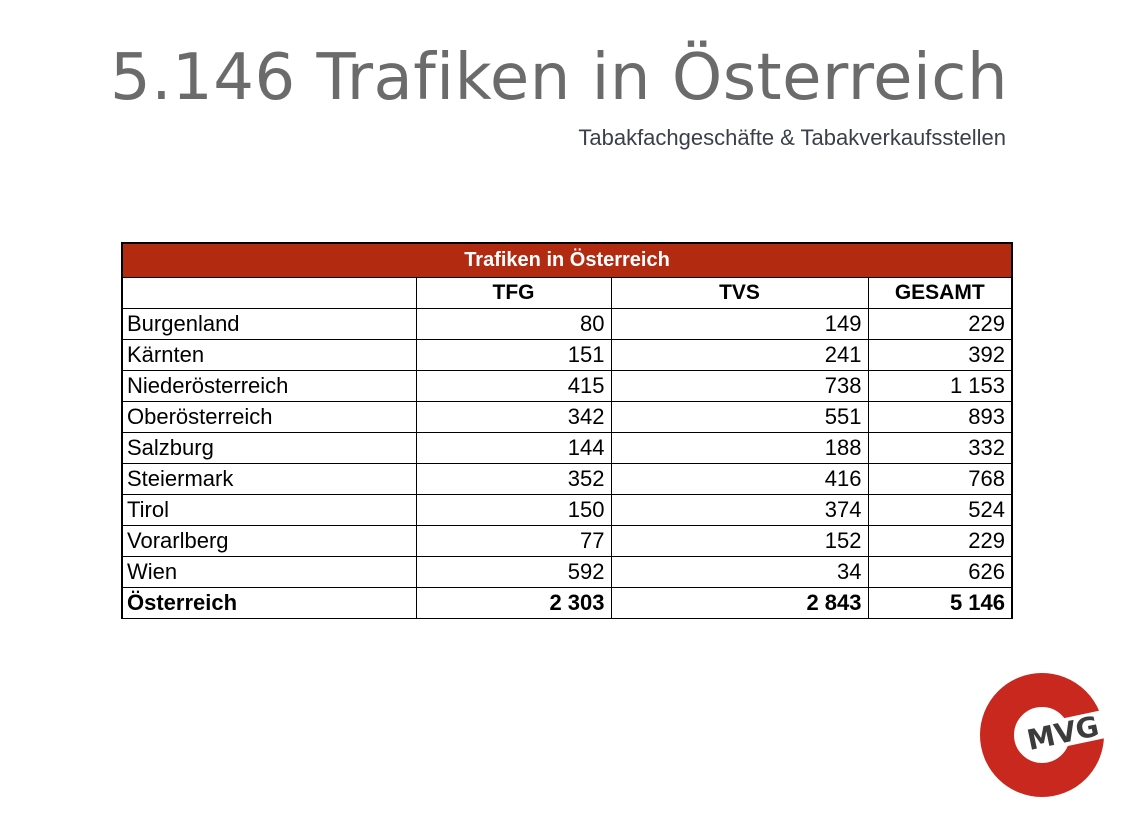 The image size is (1142, 817). Describe the element at coordinates (513, 417) in the screenshot. I see `tfg-cell: 342` at that location.